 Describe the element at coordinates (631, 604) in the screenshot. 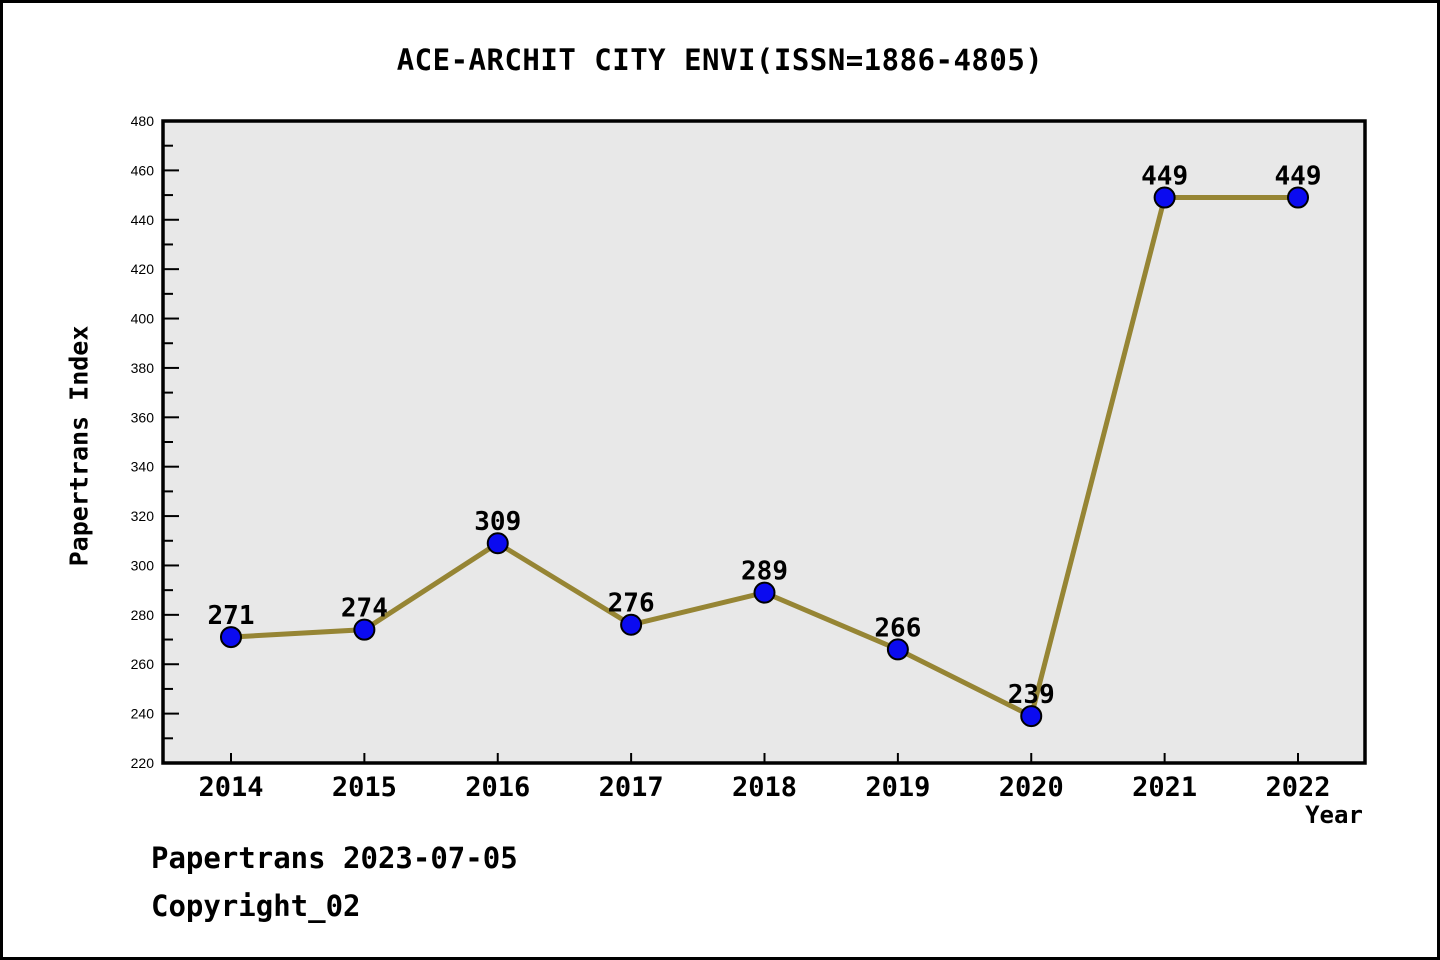

I see `data-point-label: 276` at that location.